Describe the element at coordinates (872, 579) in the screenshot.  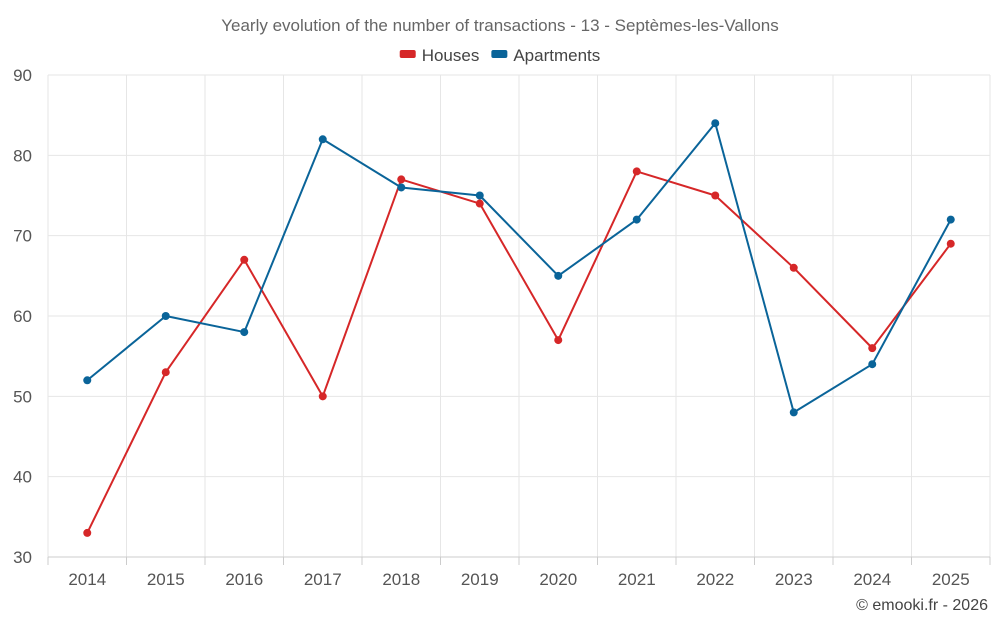
I see `x-tick-label: 2024` at that location.